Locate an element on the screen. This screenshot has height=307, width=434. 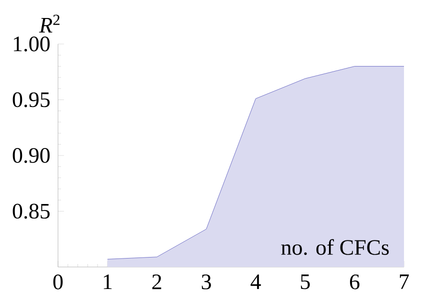
x-tick-label: 7 is located at coordinates (404, 281).